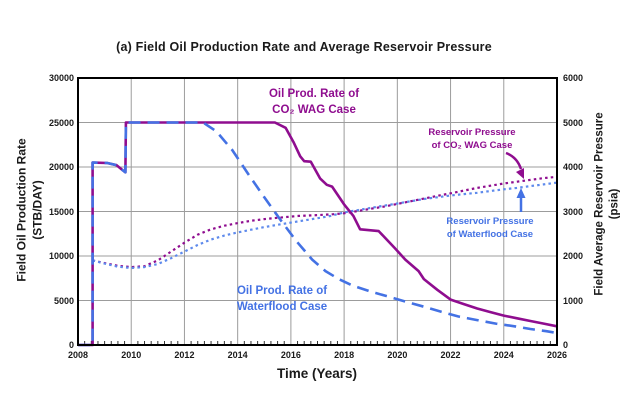 The image size is (640, 400). What do you see at coordinates (573, 122) in the screenshot?
I see `y-right-tick-label: 5000` at bounding box center [573, 122].